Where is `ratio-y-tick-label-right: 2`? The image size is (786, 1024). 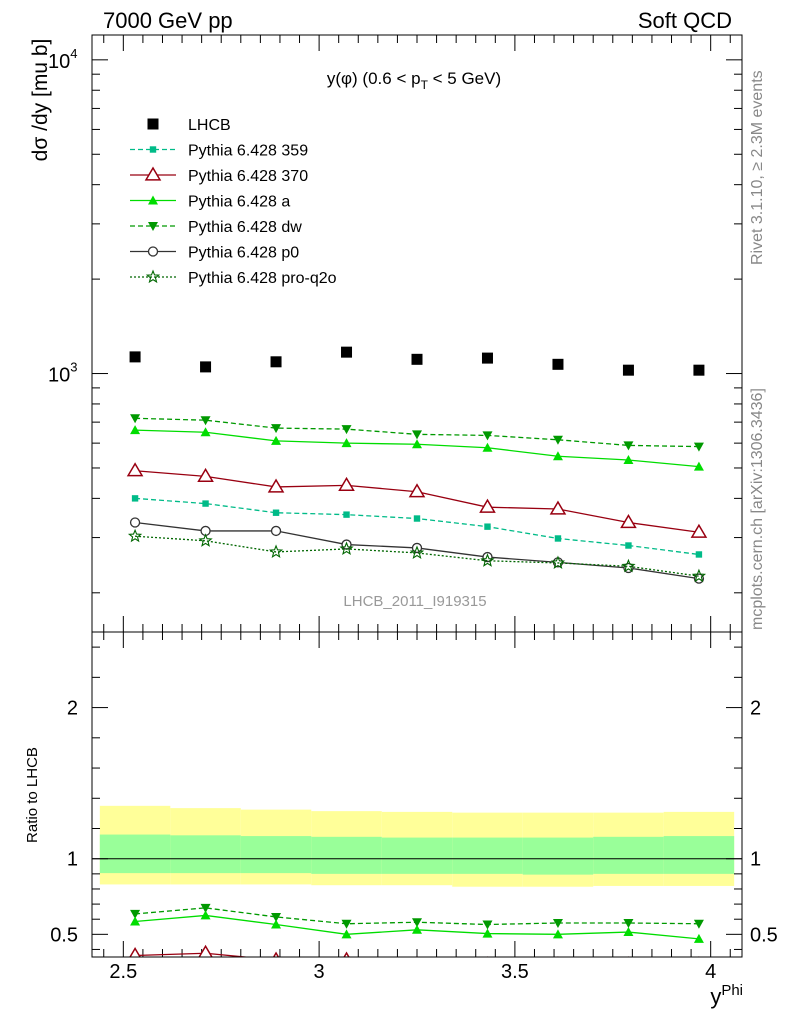
ratio-y-tick-label-right: 2 is located at coordinates (755, 709).